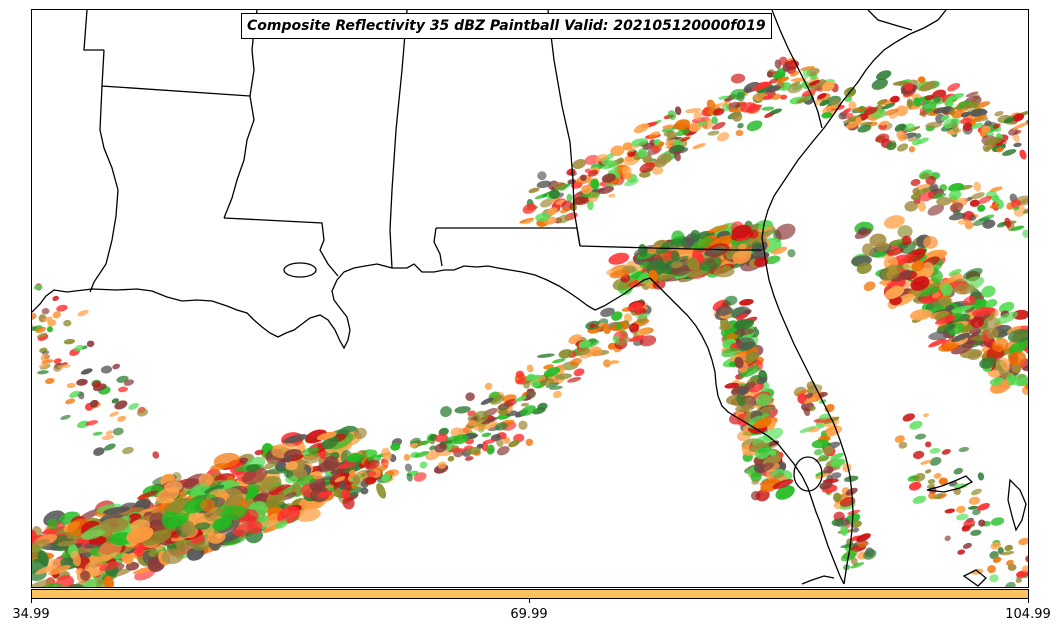 The width and height of the screenshot is (1062, 633). I want to click on border-al-fl-west, so click(438, 247).